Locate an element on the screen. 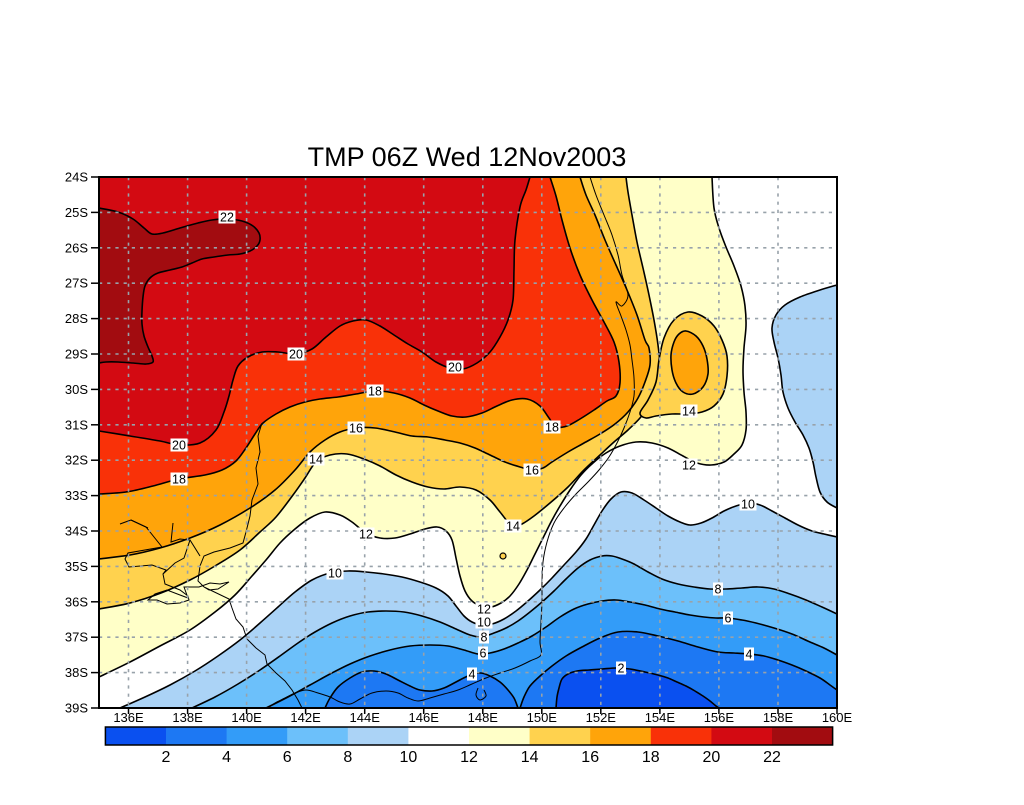  svg-text: 37S is located at coordinates (76, 637).